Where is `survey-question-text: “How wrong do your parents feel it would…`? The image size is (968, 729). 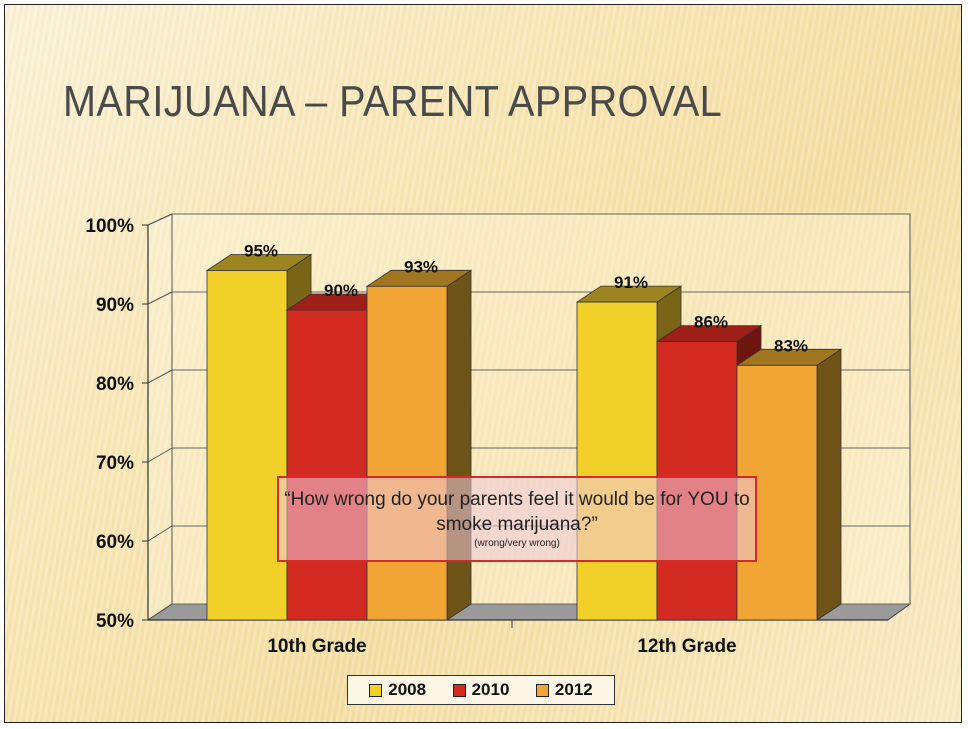 survey-question-text: “How wrong do your parents feel it would… is located at coordinates (517, 512).